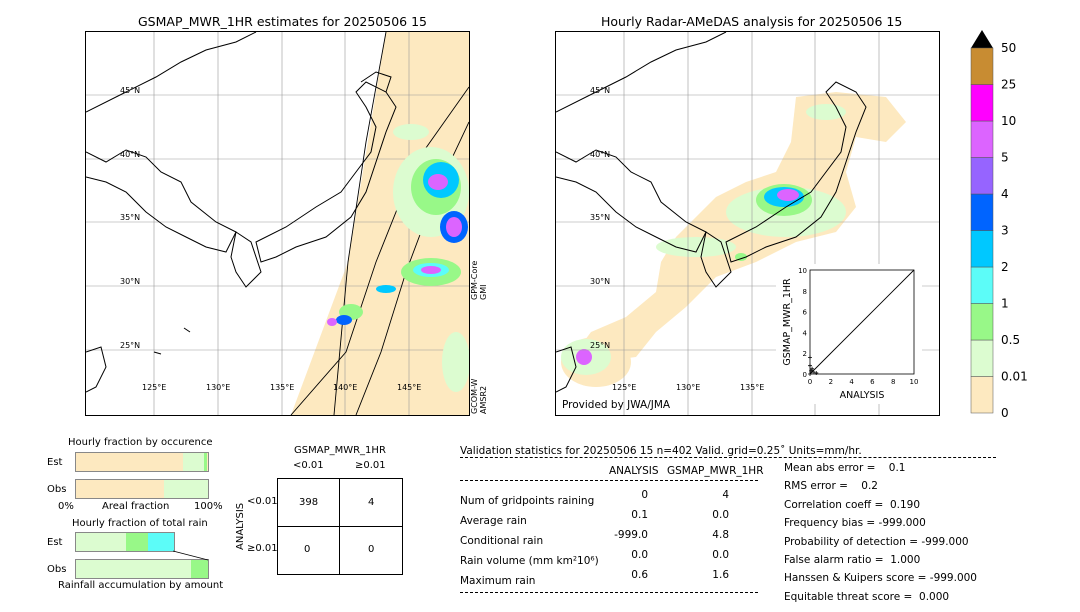 This screenshot has height=612, width=1080. Describe the element at coordinates (805, 333) in the screenshot. I see `inset-y-tick: 4` at that location.